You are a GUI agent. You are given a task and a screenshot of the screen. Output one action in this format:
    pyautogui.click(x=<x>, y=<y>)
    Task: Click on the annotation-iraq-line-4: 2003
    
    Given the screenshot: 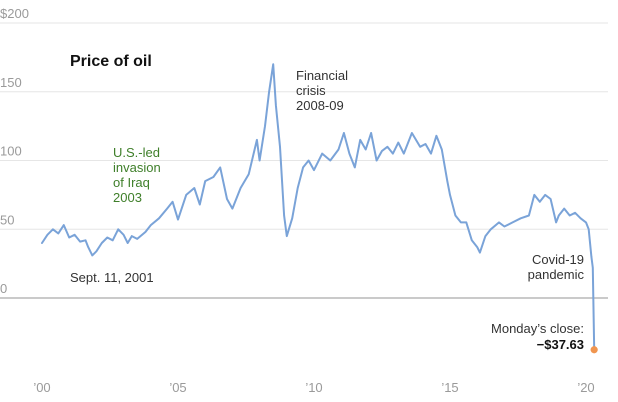 What is the action you would take?
    pyautogui.click(x=127, y=197)
    